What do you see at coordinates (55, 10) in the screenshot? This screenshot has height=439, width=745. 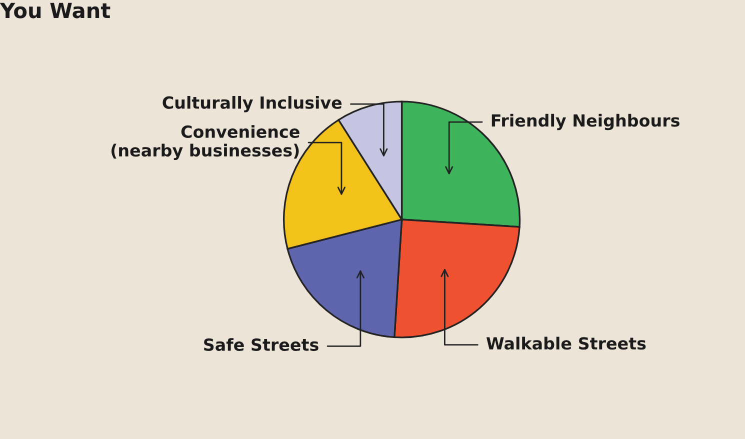 I see `chart-title: You Want` at bounding box center [55, 10].